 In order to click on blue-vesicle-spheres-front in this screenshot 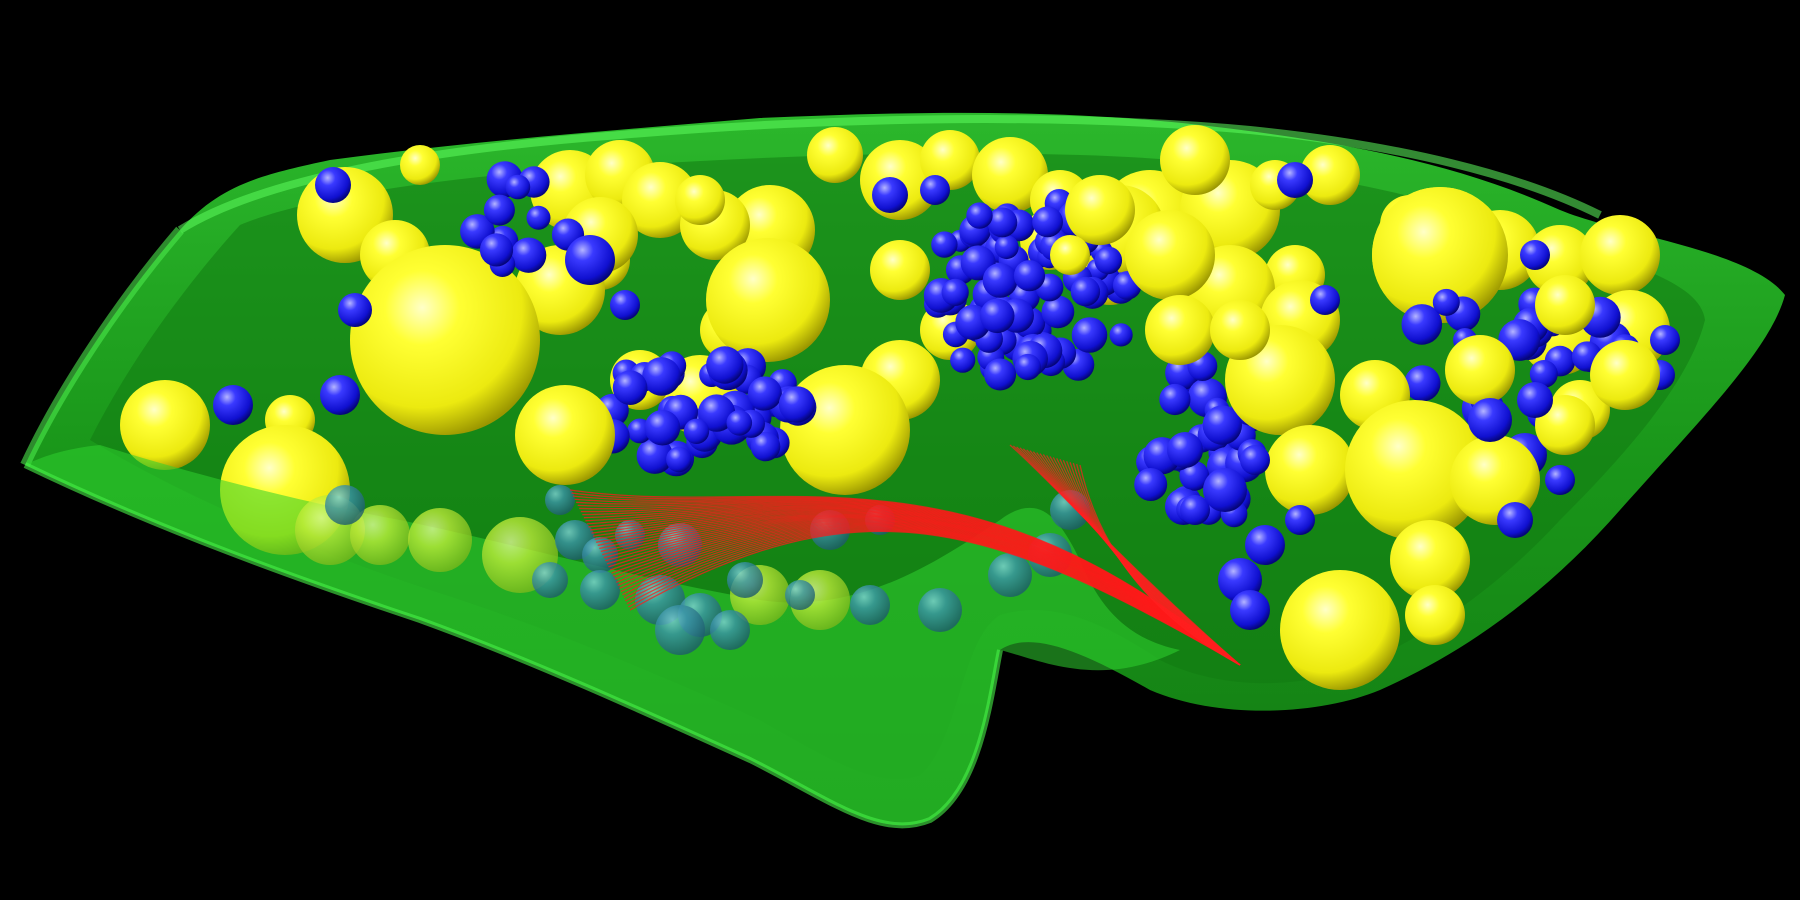, I will do `click(1360, 457)`.